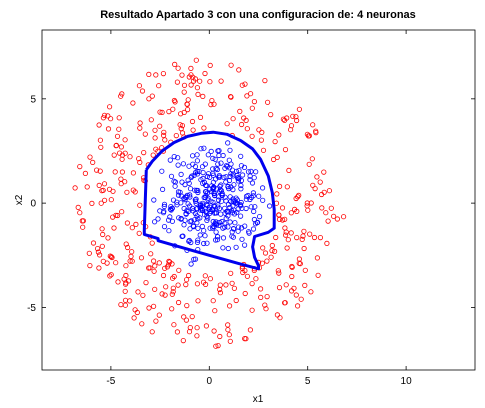  I want to click on decision-boundary, so click(209, 200).